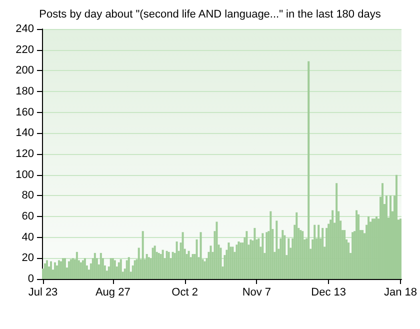 This screenshot has height=329, width=420. Describe the element at coordinates (25, 29) in the screenshot. I see `y-tick-label: 240` at that location.